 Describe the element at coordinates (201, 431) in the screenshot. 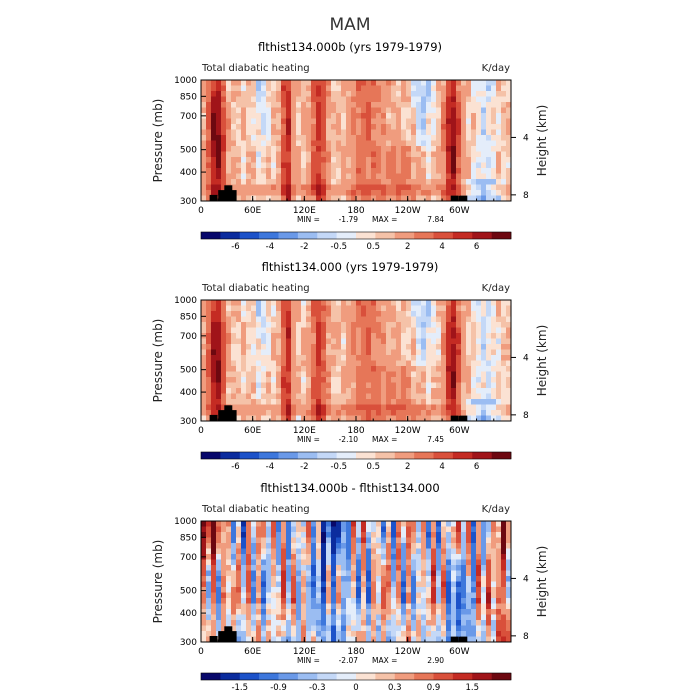

I see `x-tick-label: 0` at that location.